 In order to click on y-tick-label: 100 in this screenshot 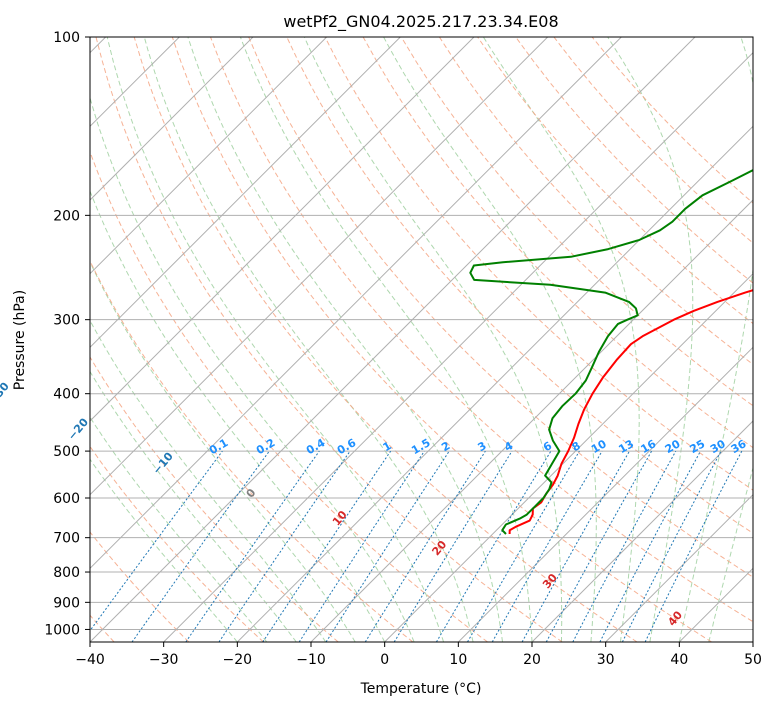, I will do `click(66, 38)`.